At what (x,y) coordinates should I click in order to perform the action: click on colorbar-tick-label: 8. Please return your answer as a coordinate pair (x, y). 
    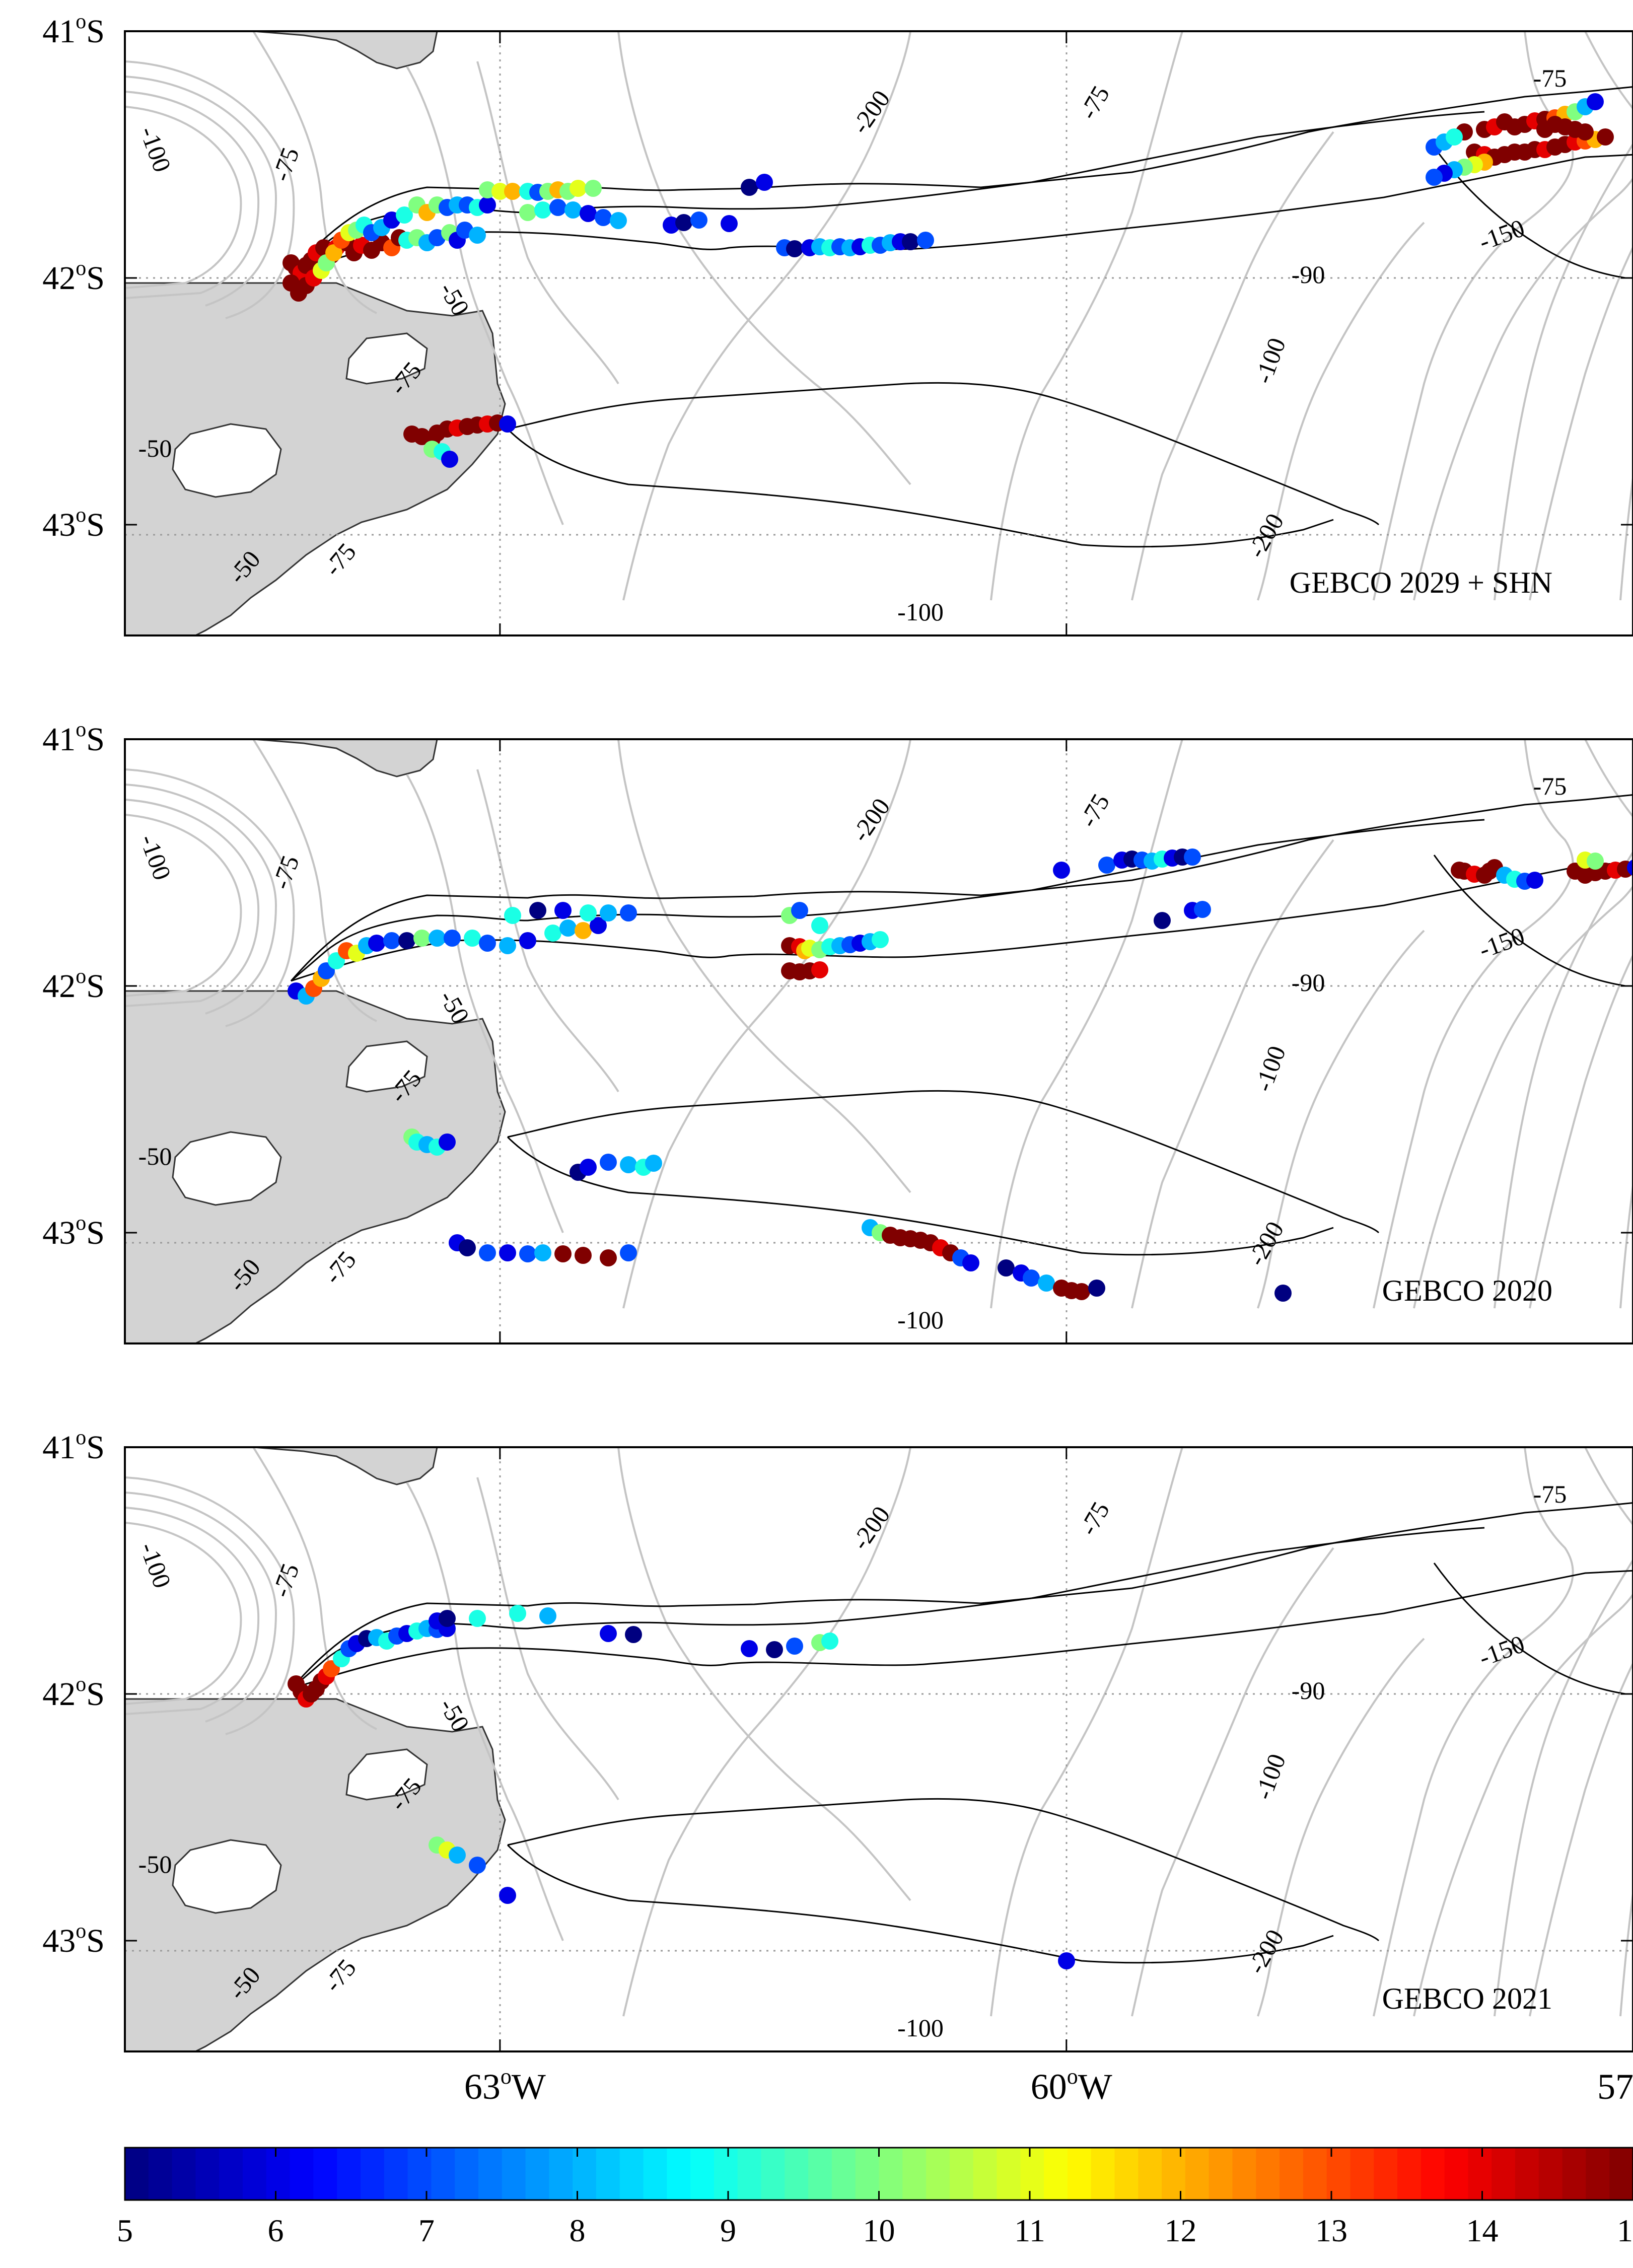
    Looking at the image, I should click on (578, 2230).